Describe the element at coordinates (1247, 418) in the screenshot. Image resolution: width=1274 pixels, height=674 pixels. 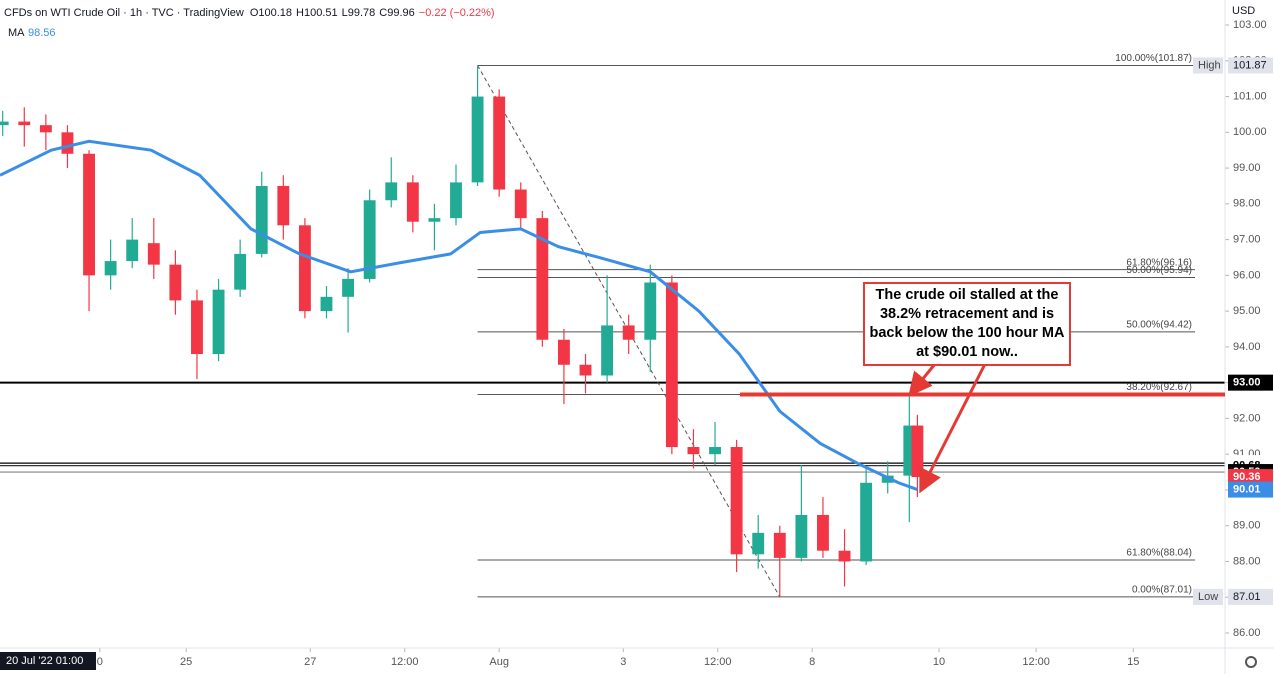
I see `y-tick-label: 92.00` at that location.